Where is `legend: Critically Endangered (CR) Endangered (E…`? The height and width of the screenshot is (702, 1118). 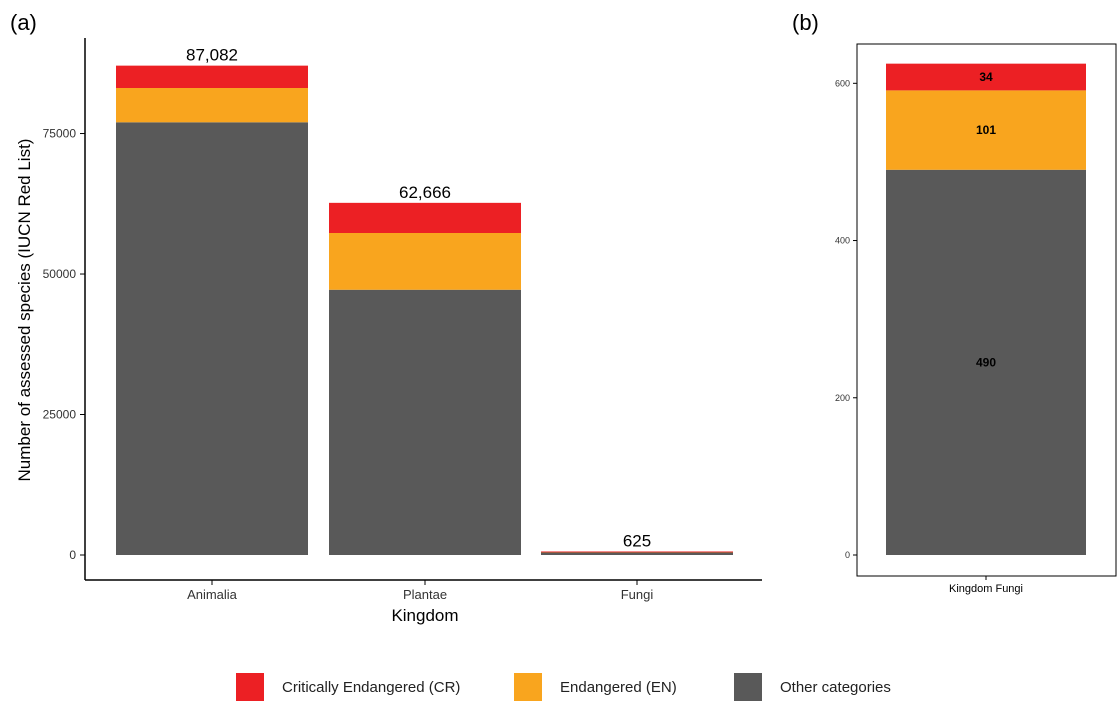 legend: Critically Endangered (CR) Endangered (E… is located at coordinates (559, 687).